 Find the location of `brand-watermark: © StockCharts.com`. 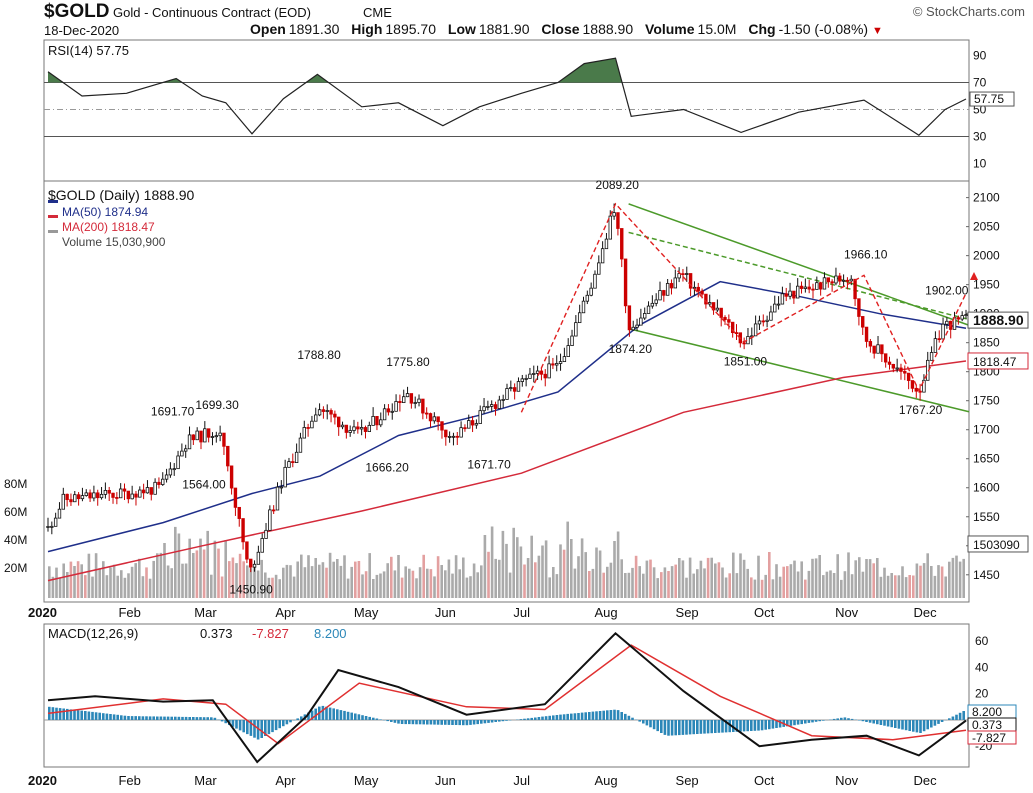

brand-watermark: © StockCharts.com is located at coordinates (968, 11).